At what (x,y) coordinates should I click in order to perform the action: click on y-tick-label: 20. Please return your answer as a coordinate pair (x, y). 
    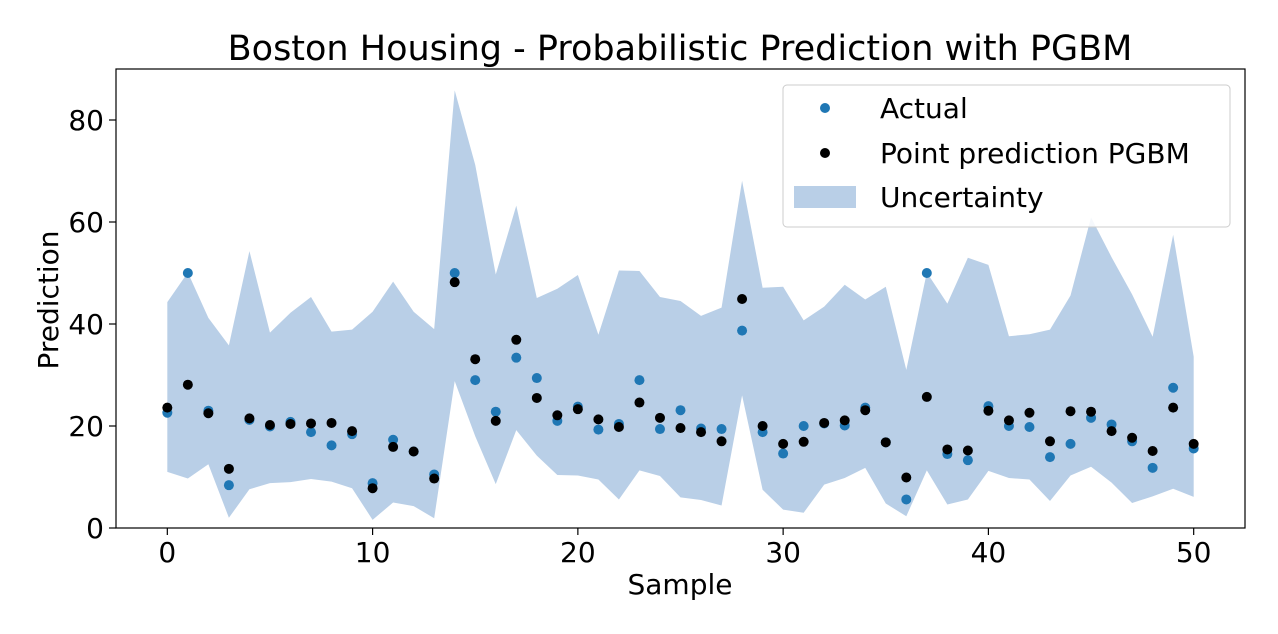
    Looking at the image, I should click on (86, 426).